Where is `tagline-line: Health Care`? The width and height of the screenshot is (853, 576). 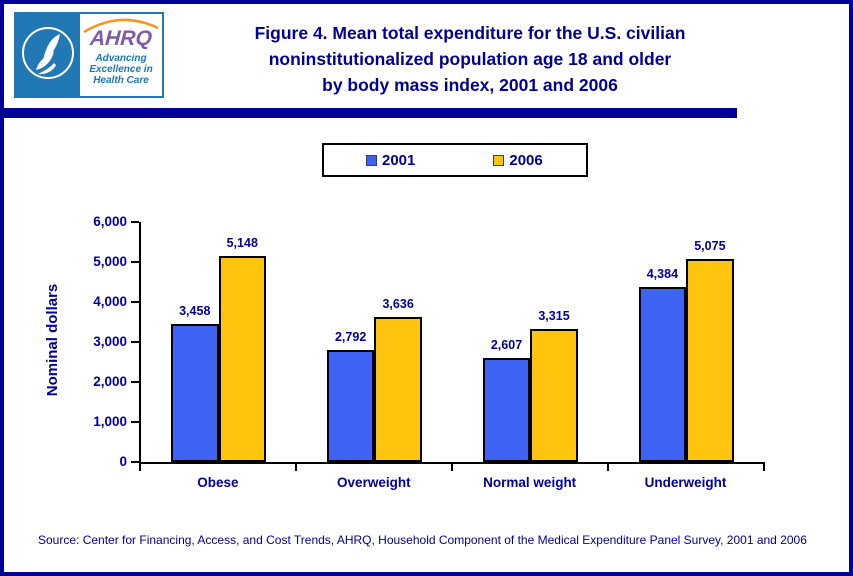
tagline-line: Health Care is located at coordinates (121, 80).